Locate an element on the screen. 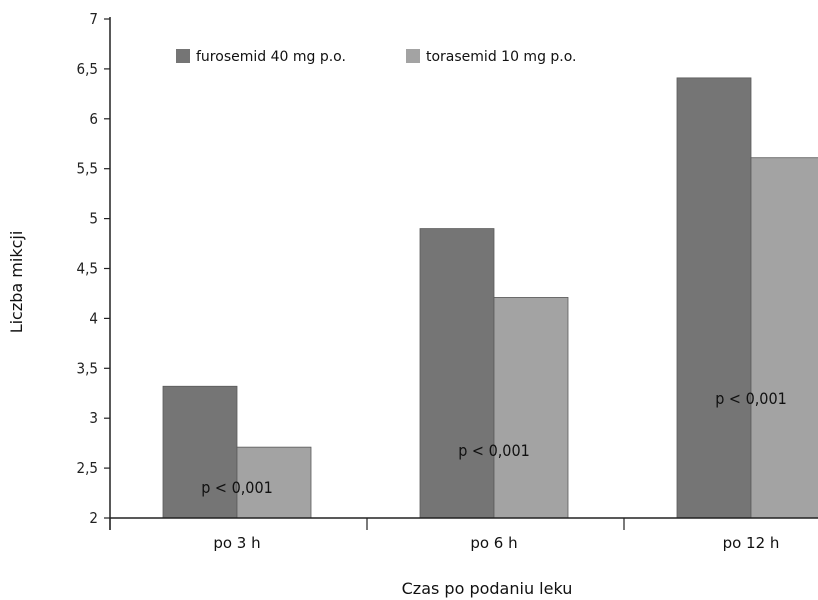 The image size is (818, 600). y-tick-label: 5,5 is located at coordinates (87, 169).